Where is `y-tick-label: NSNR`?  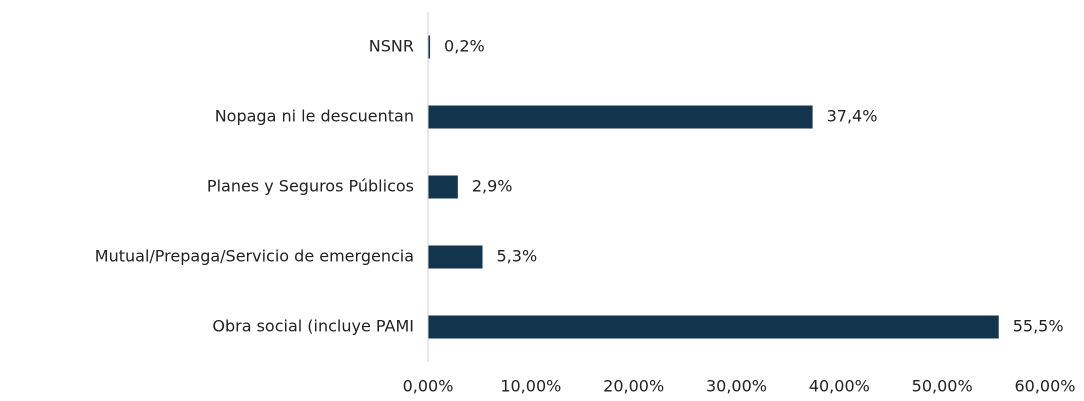 y-tick-label: NSNR is located at coordinates (391, 46).